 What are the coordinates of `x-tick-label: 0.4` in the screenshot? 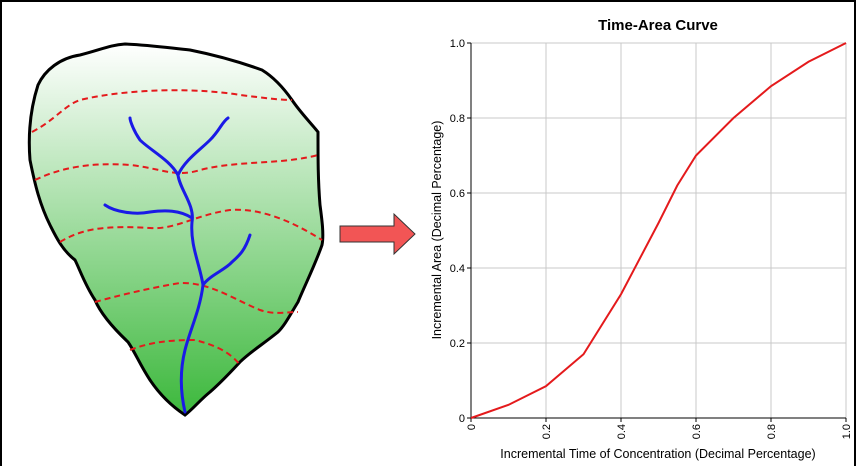 It's located at (622, 431).